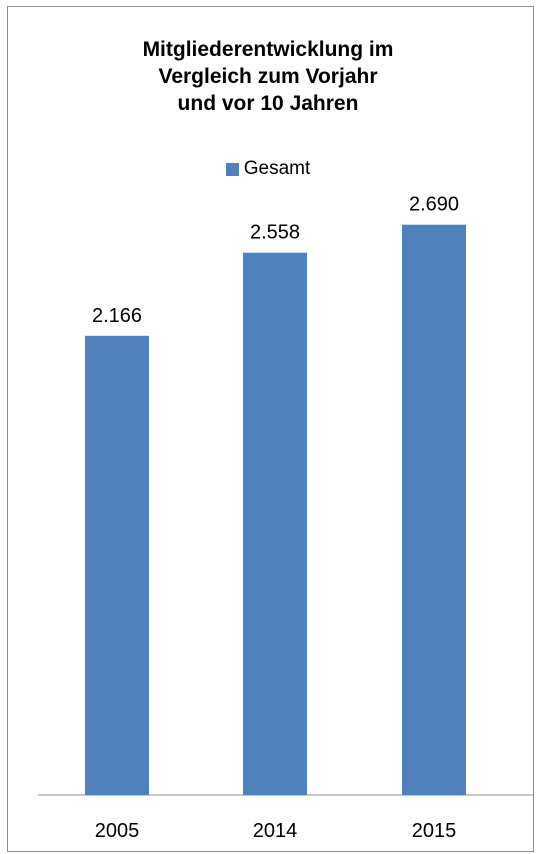 The height and width of the screenshot is (854, 536). What do you see at coordinates (277, 168) in the screenshot?
I see `legend-label-gesamt: Gesamt` at bounding box center [277, 168].